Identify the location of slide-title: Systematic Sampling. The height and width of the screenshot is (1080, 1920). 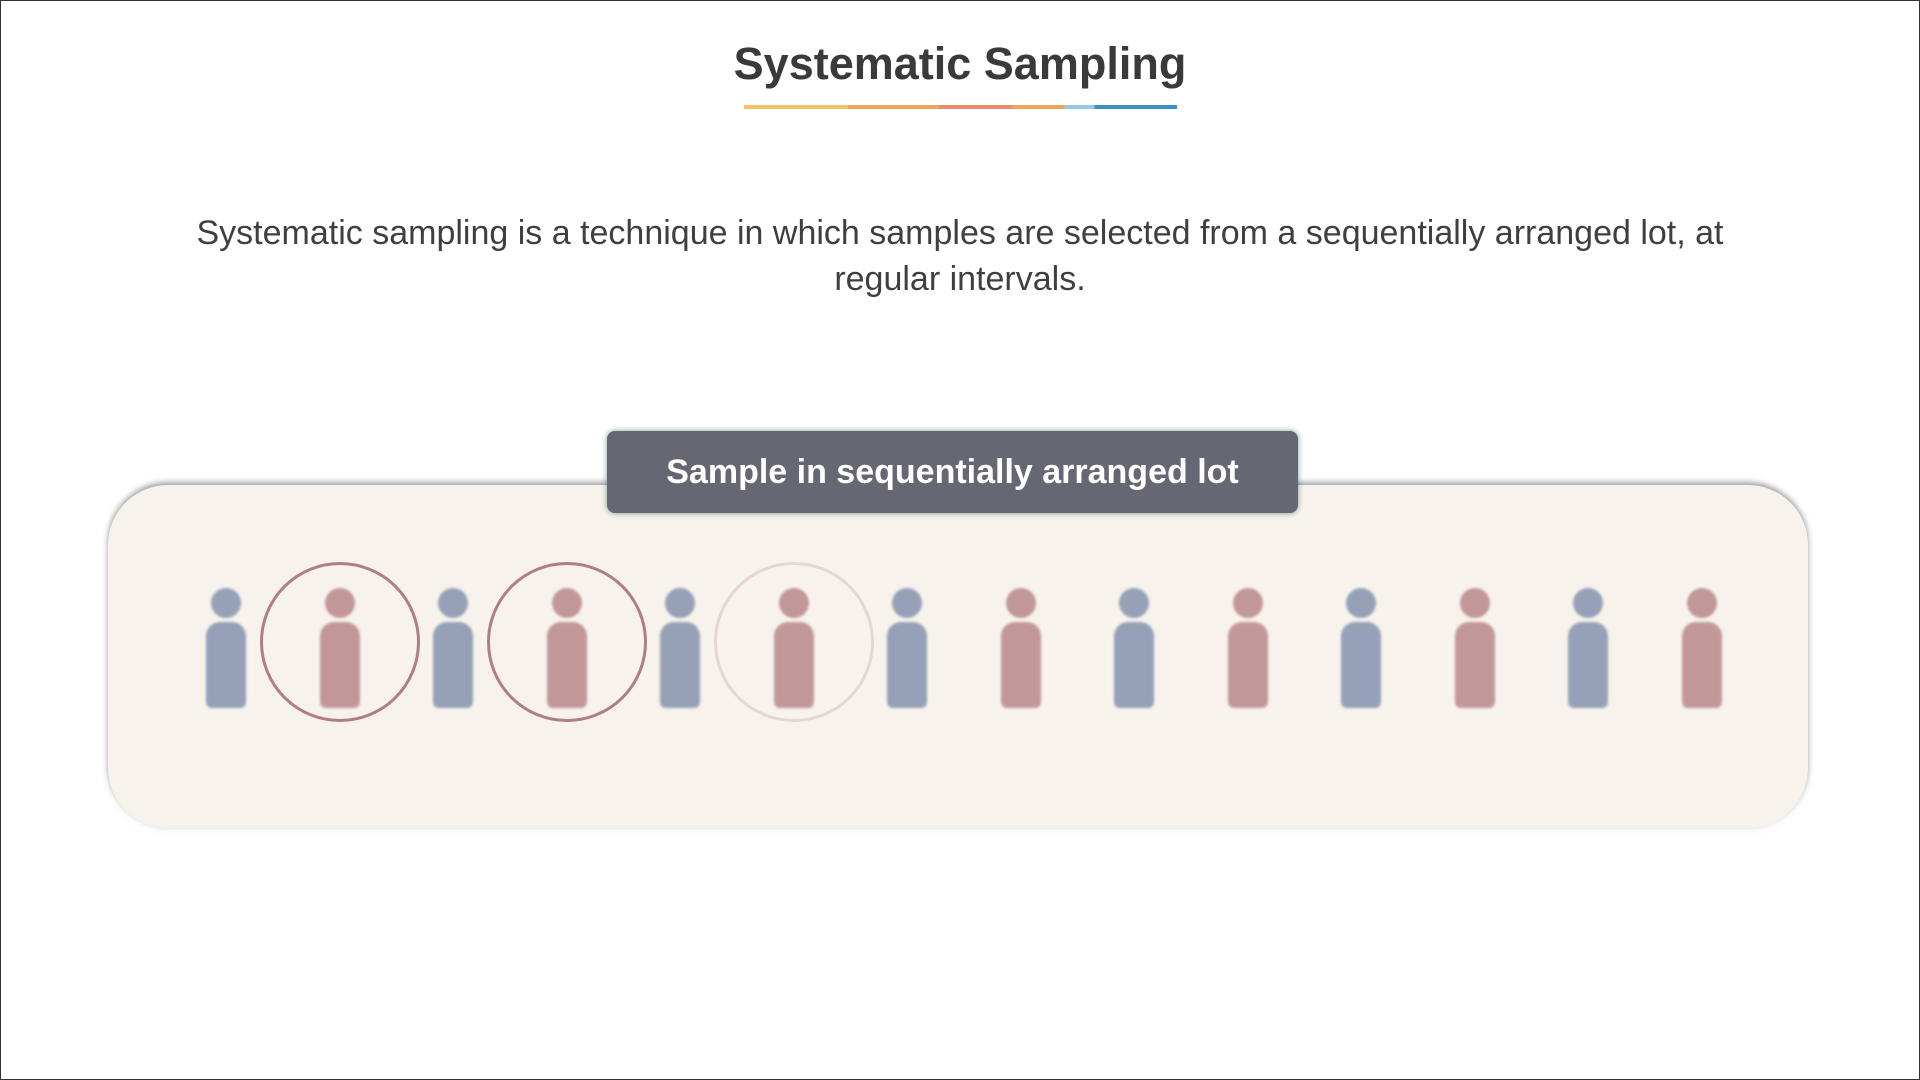
(960, 63).